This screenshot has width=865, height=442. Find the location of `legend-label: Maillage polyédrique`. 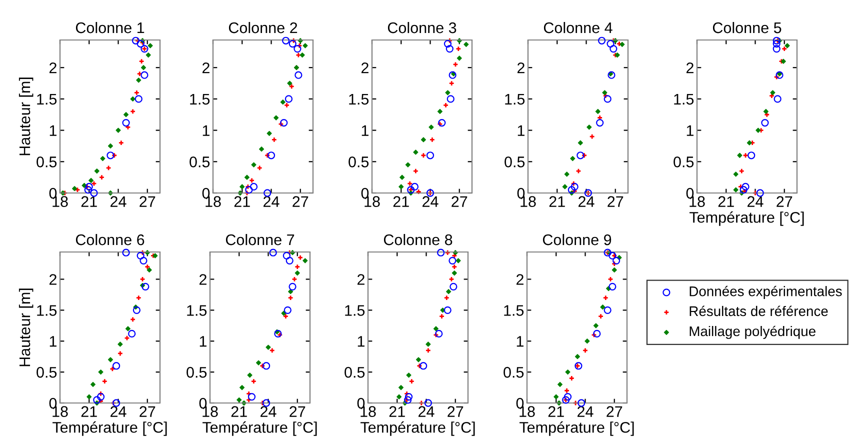

legend-label: Maillage polyédrique is located at coordinates (753, 332).